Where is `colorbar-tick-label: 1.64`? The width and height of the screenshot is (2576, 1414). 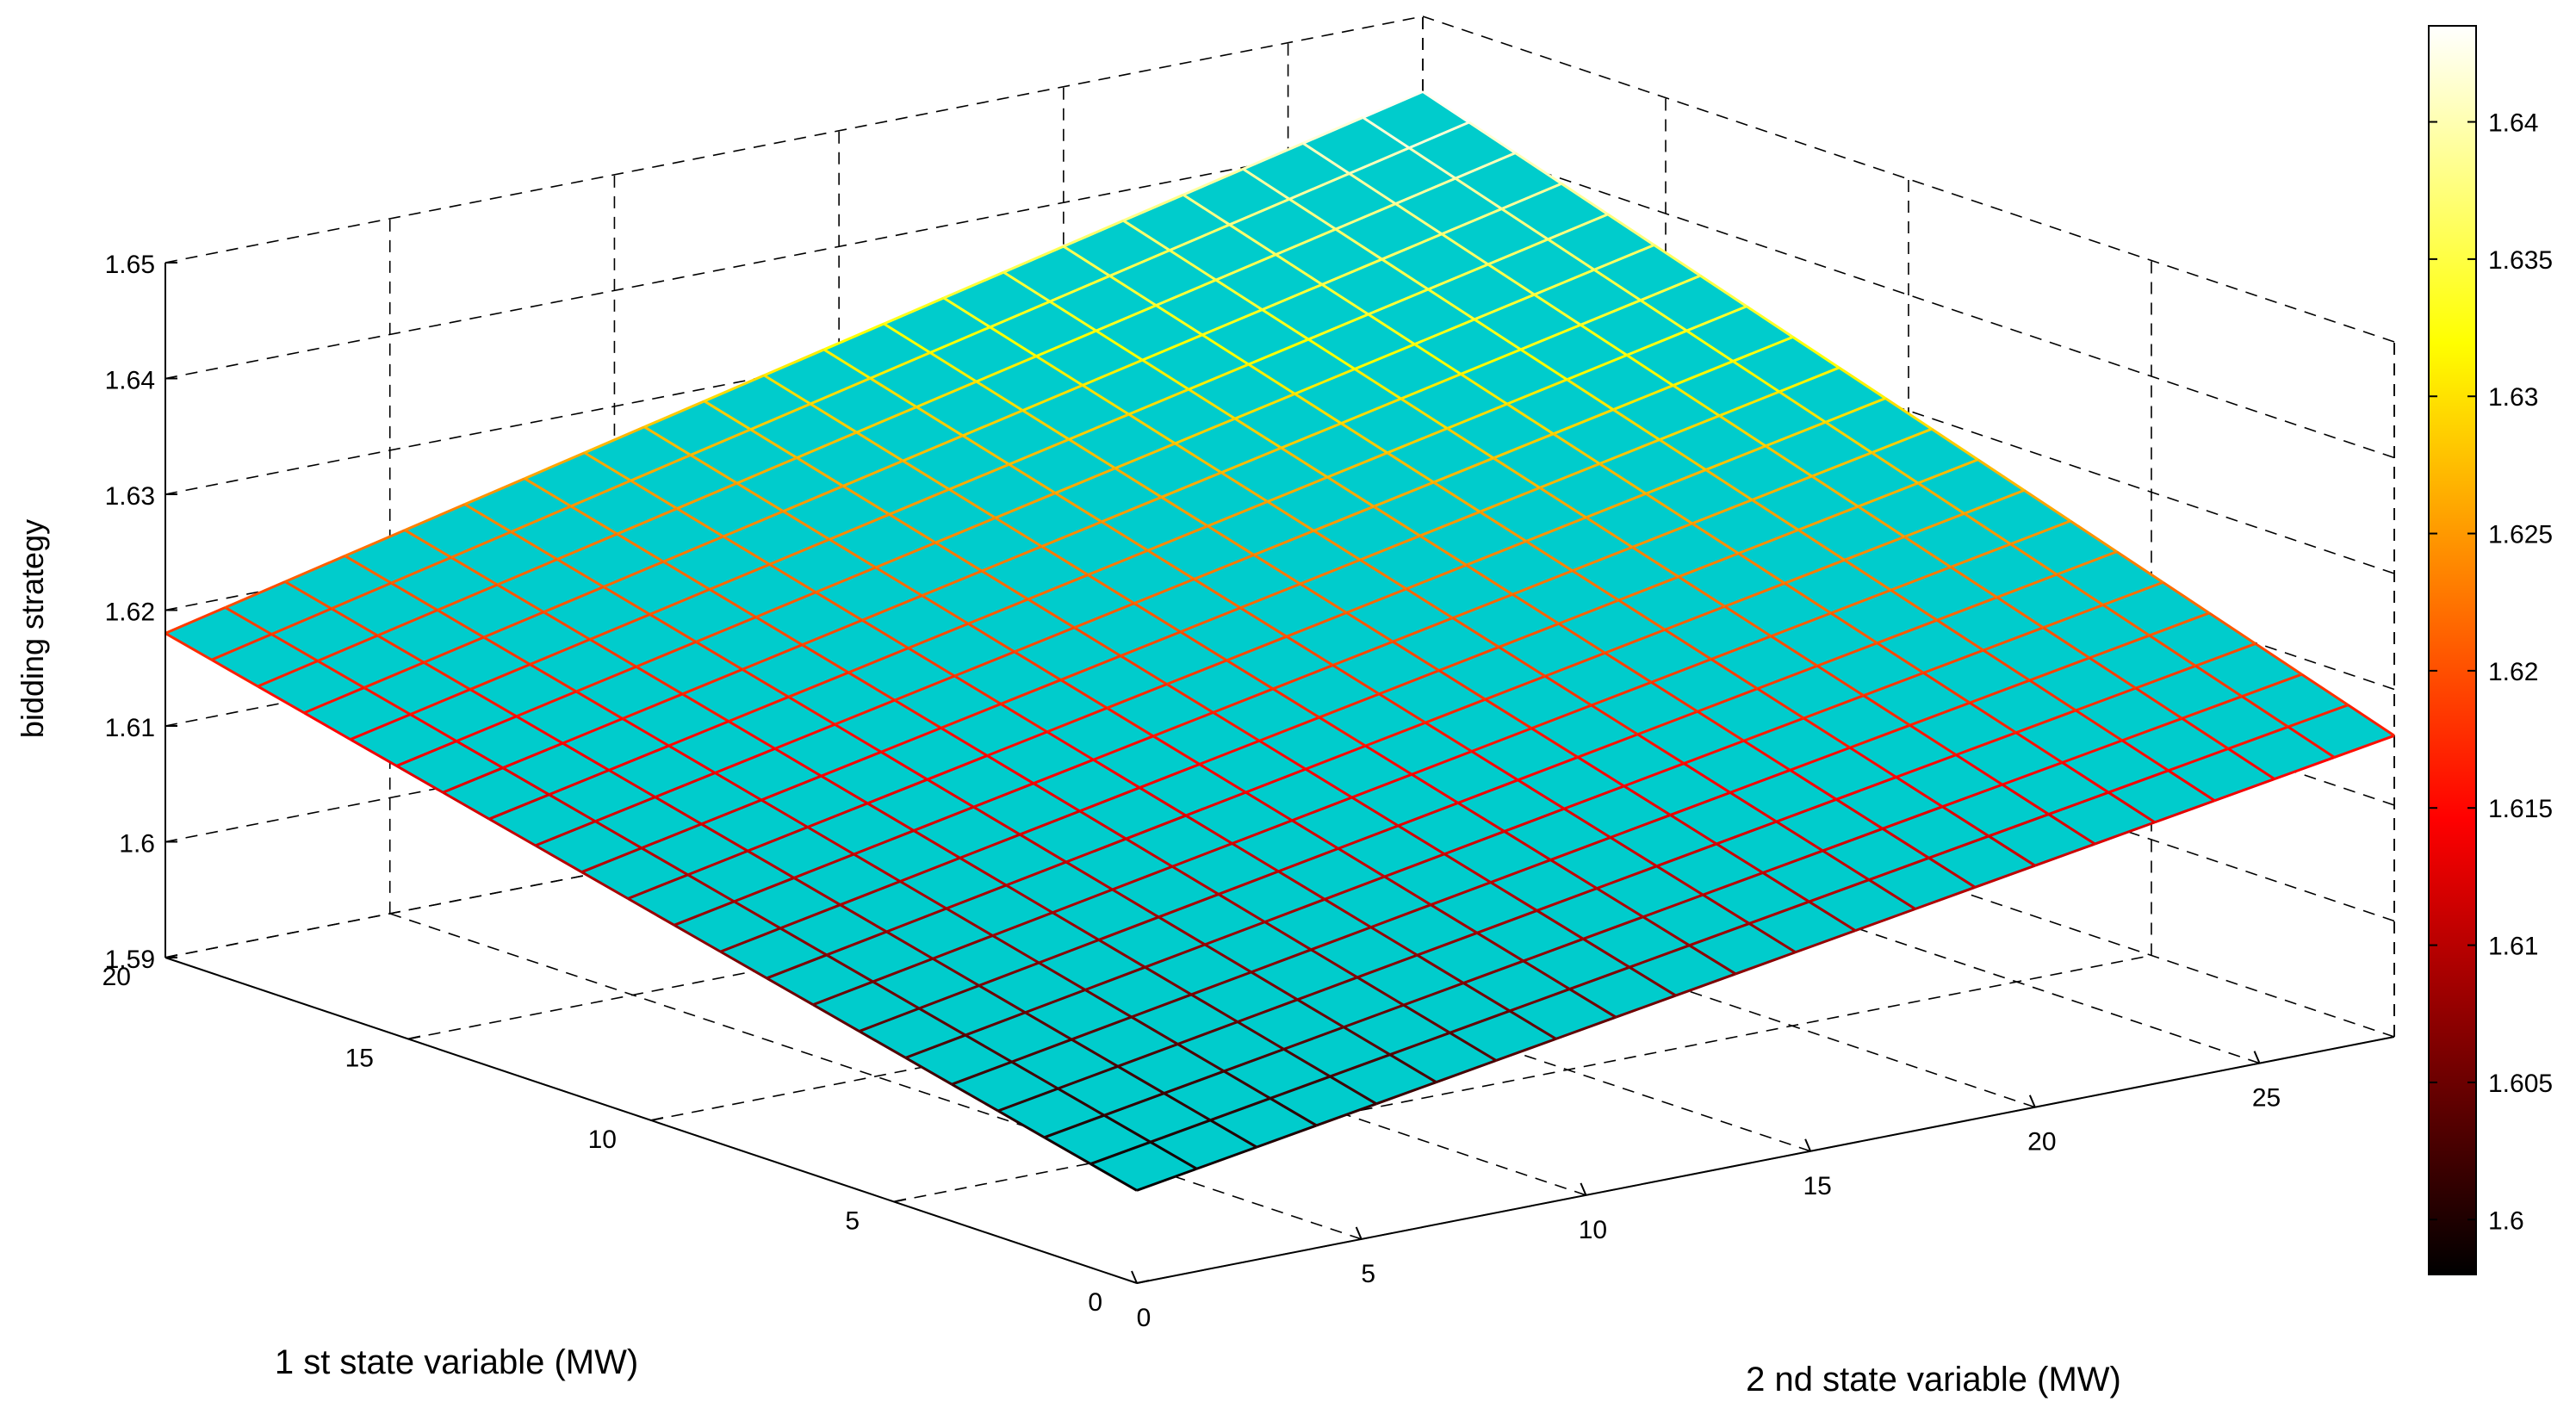
colorbar-tick-label: 1.64 is located at coordinates (2513, 123).